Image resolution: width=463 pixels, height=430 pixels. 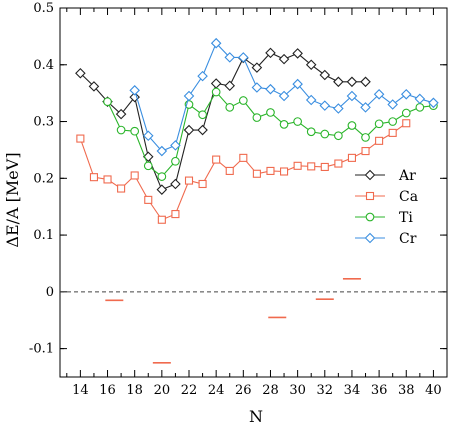 What do you see at coordinates (134, 390) in the screenshot?
I see `x-tick-label: 18` at bounding box center [134, 390].